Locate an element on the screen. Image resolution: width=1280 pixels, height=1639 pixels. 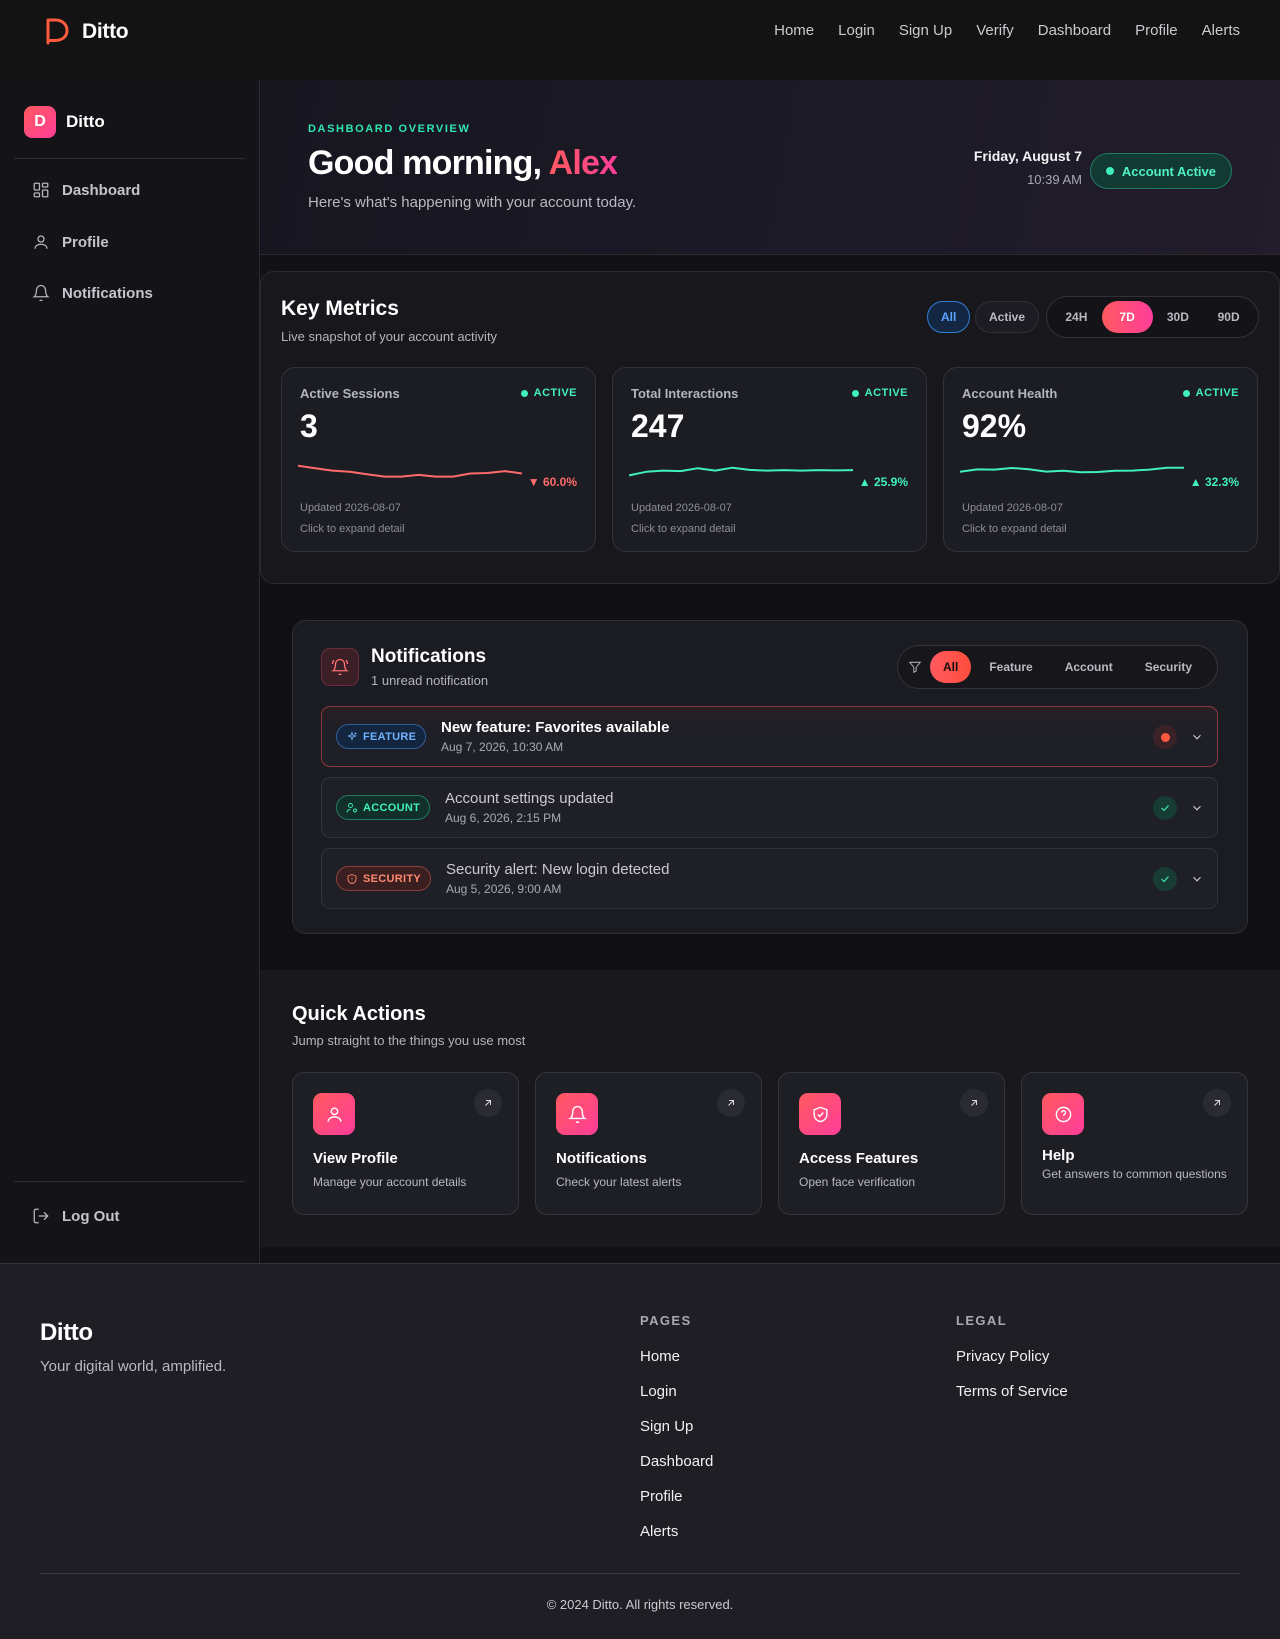
nav-link-login: Login is located at coordinates (856, 30).